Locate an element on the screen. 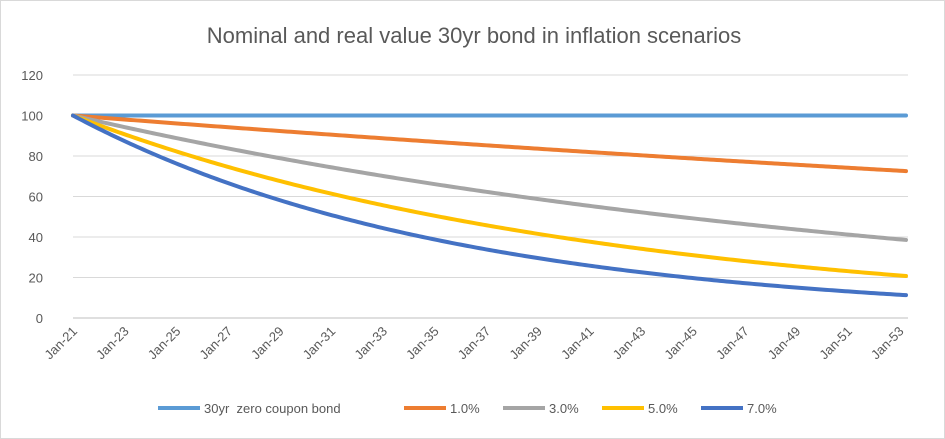 The image size is (945, 439). x-tick-label: Jan-53 is located at coordinates (887, 343).